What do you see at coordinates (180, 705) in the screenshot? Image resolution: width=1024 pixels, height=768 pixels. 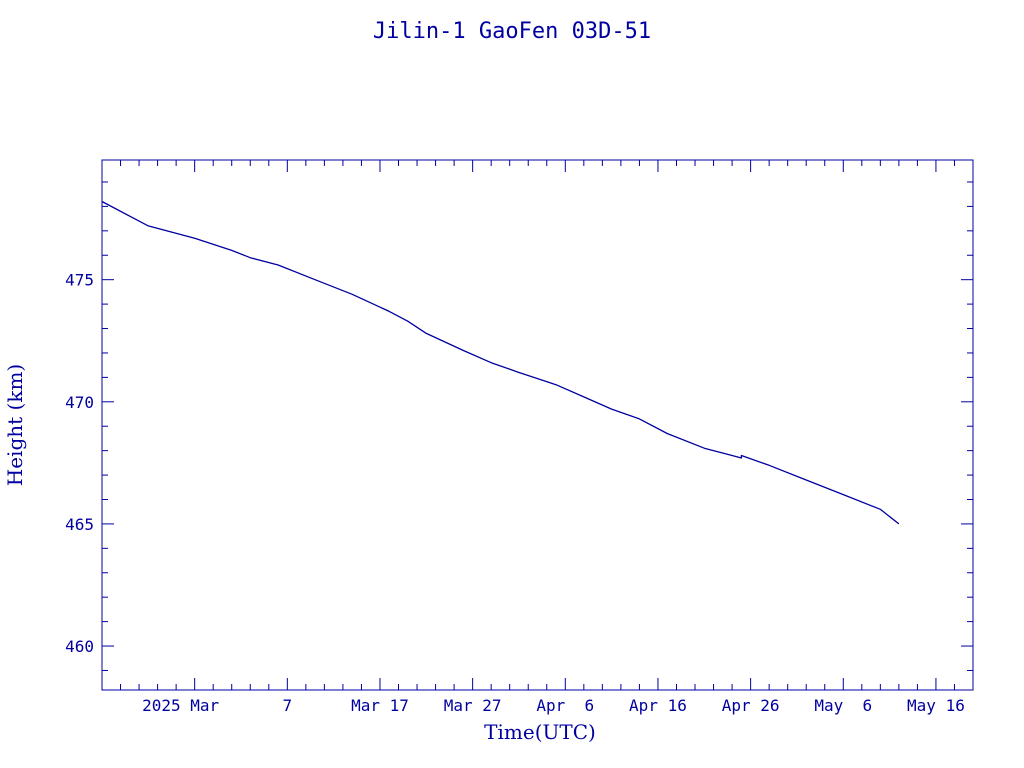 I see `x-tick-label: 2025 Mar` at bounding box center [180, 705].